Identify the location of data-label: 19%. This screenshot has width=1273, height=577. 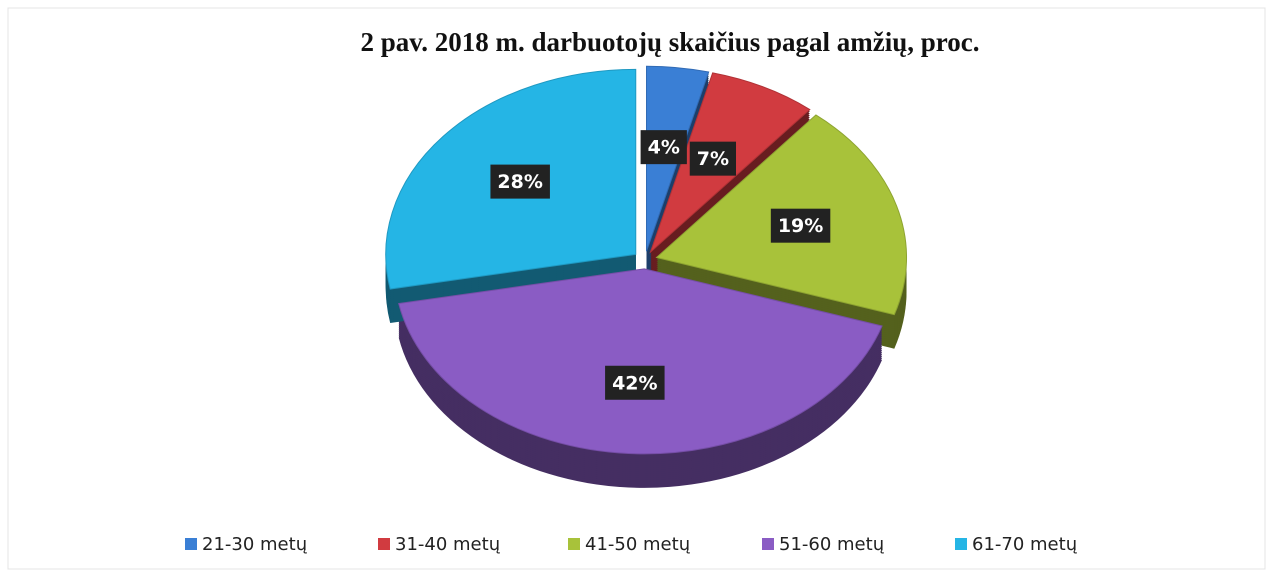
(800, 226).